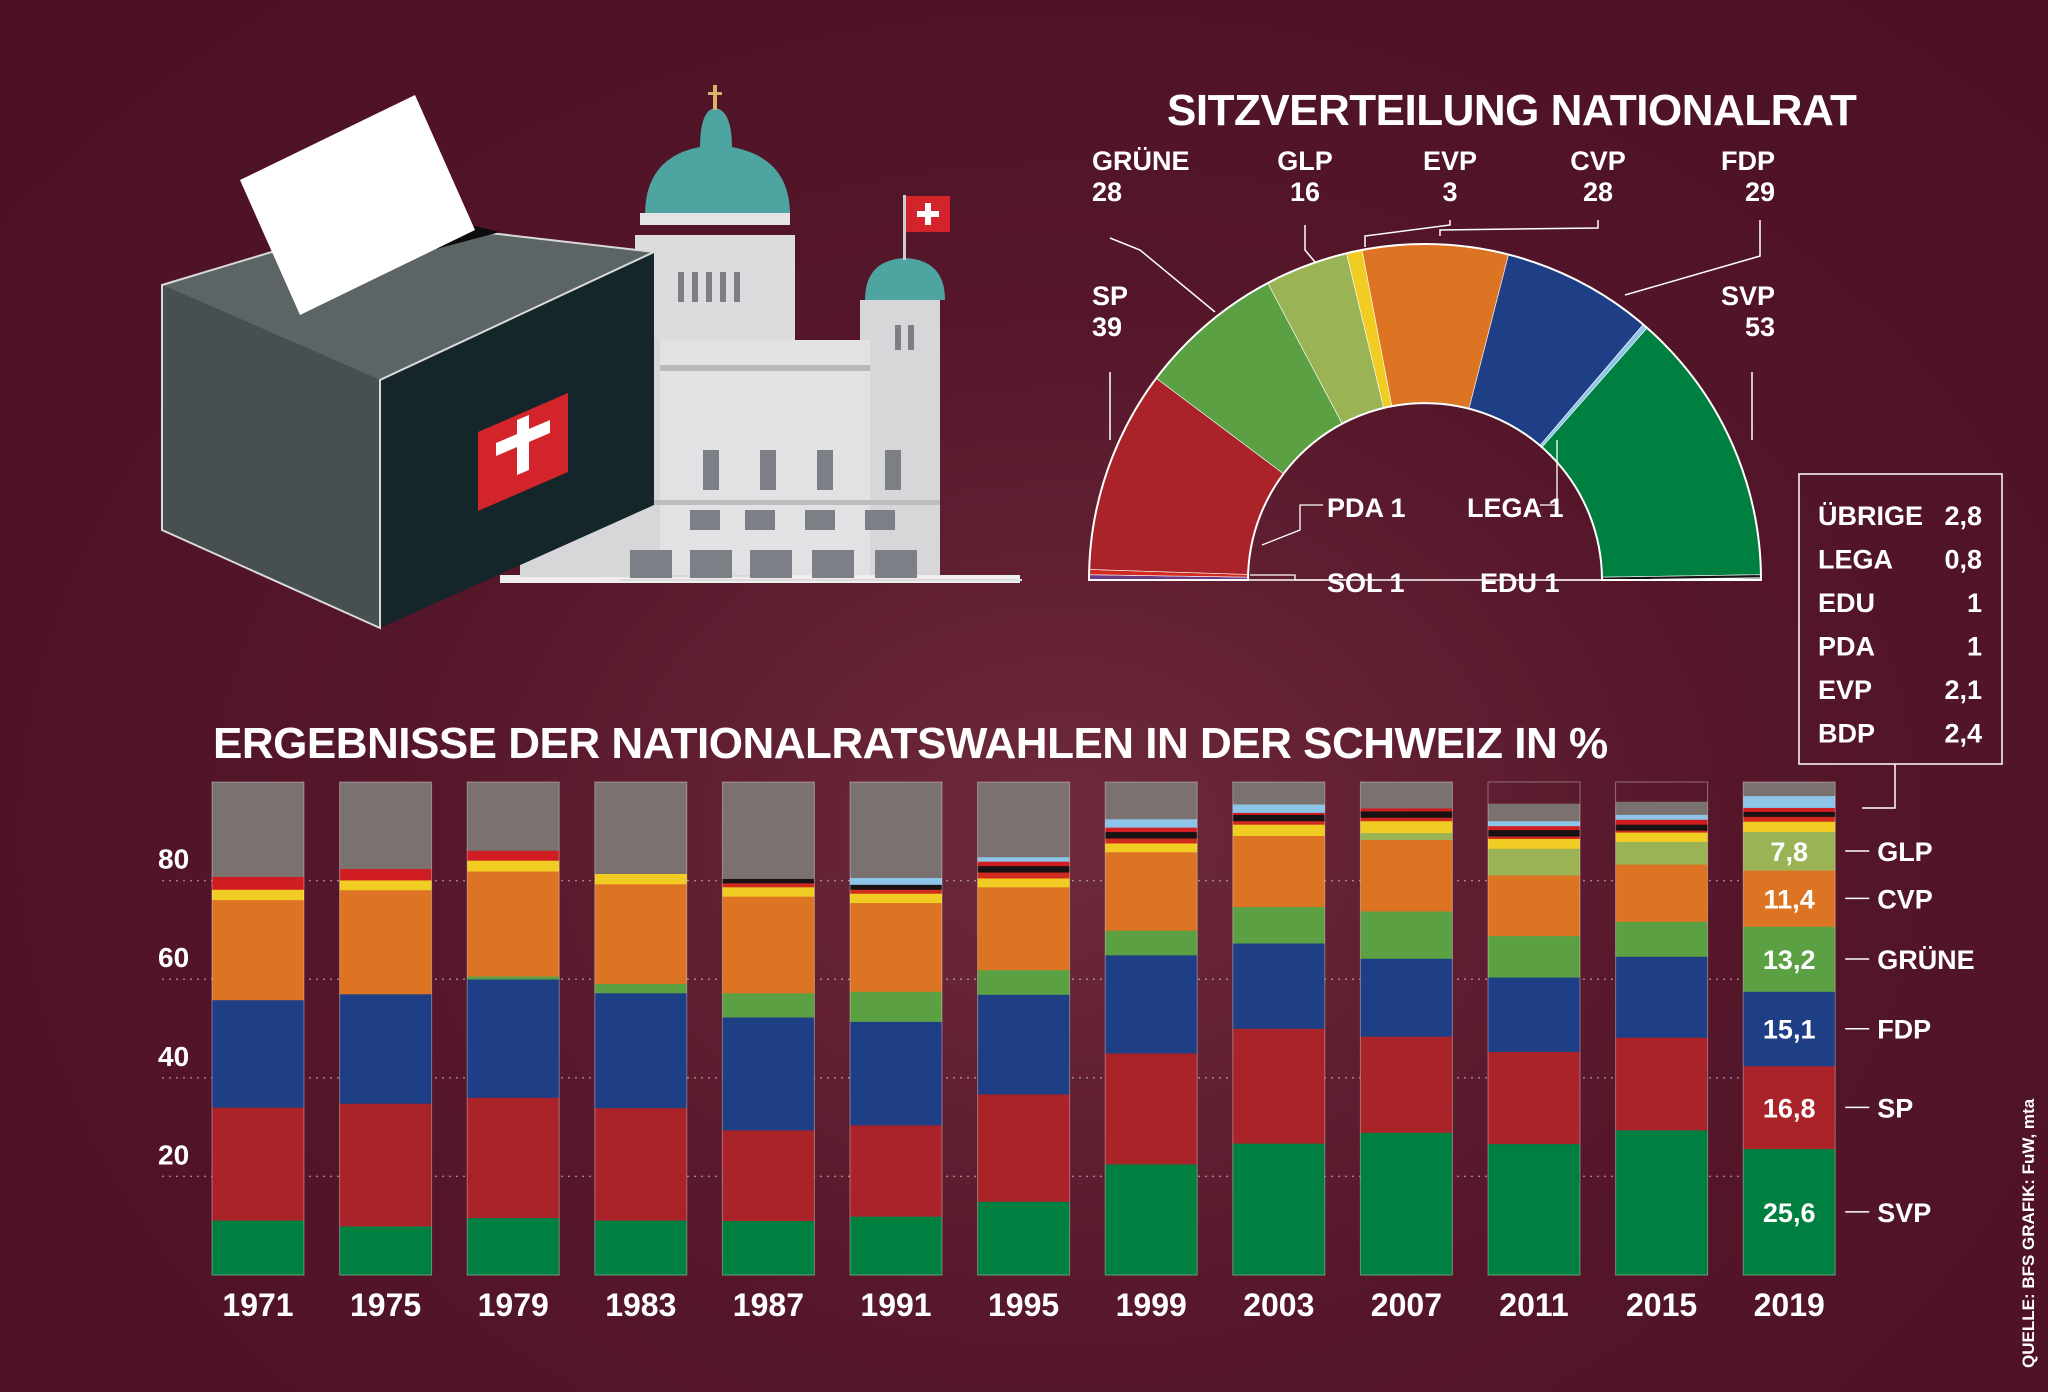  What do you see at coordinates (1926, 960) in the screenshot?
I see `legend-label-gruene: GRÜNE` at bounding box center [1926, 960].